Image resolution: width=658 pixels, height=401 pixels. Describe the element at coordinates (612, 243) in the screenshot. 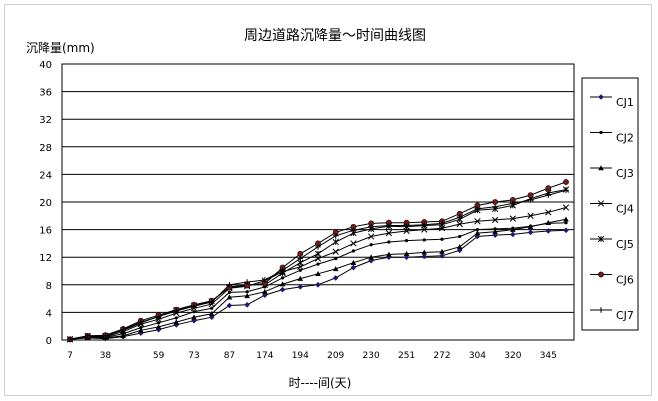

I see `legend-item-CJ5: CJ5` at that location.